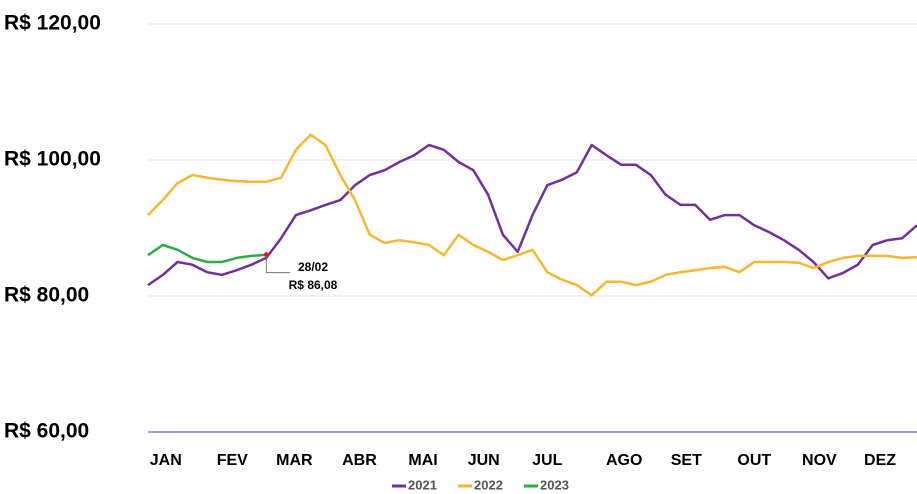  I want to click on legend-label: 2022, so click(488, 484).